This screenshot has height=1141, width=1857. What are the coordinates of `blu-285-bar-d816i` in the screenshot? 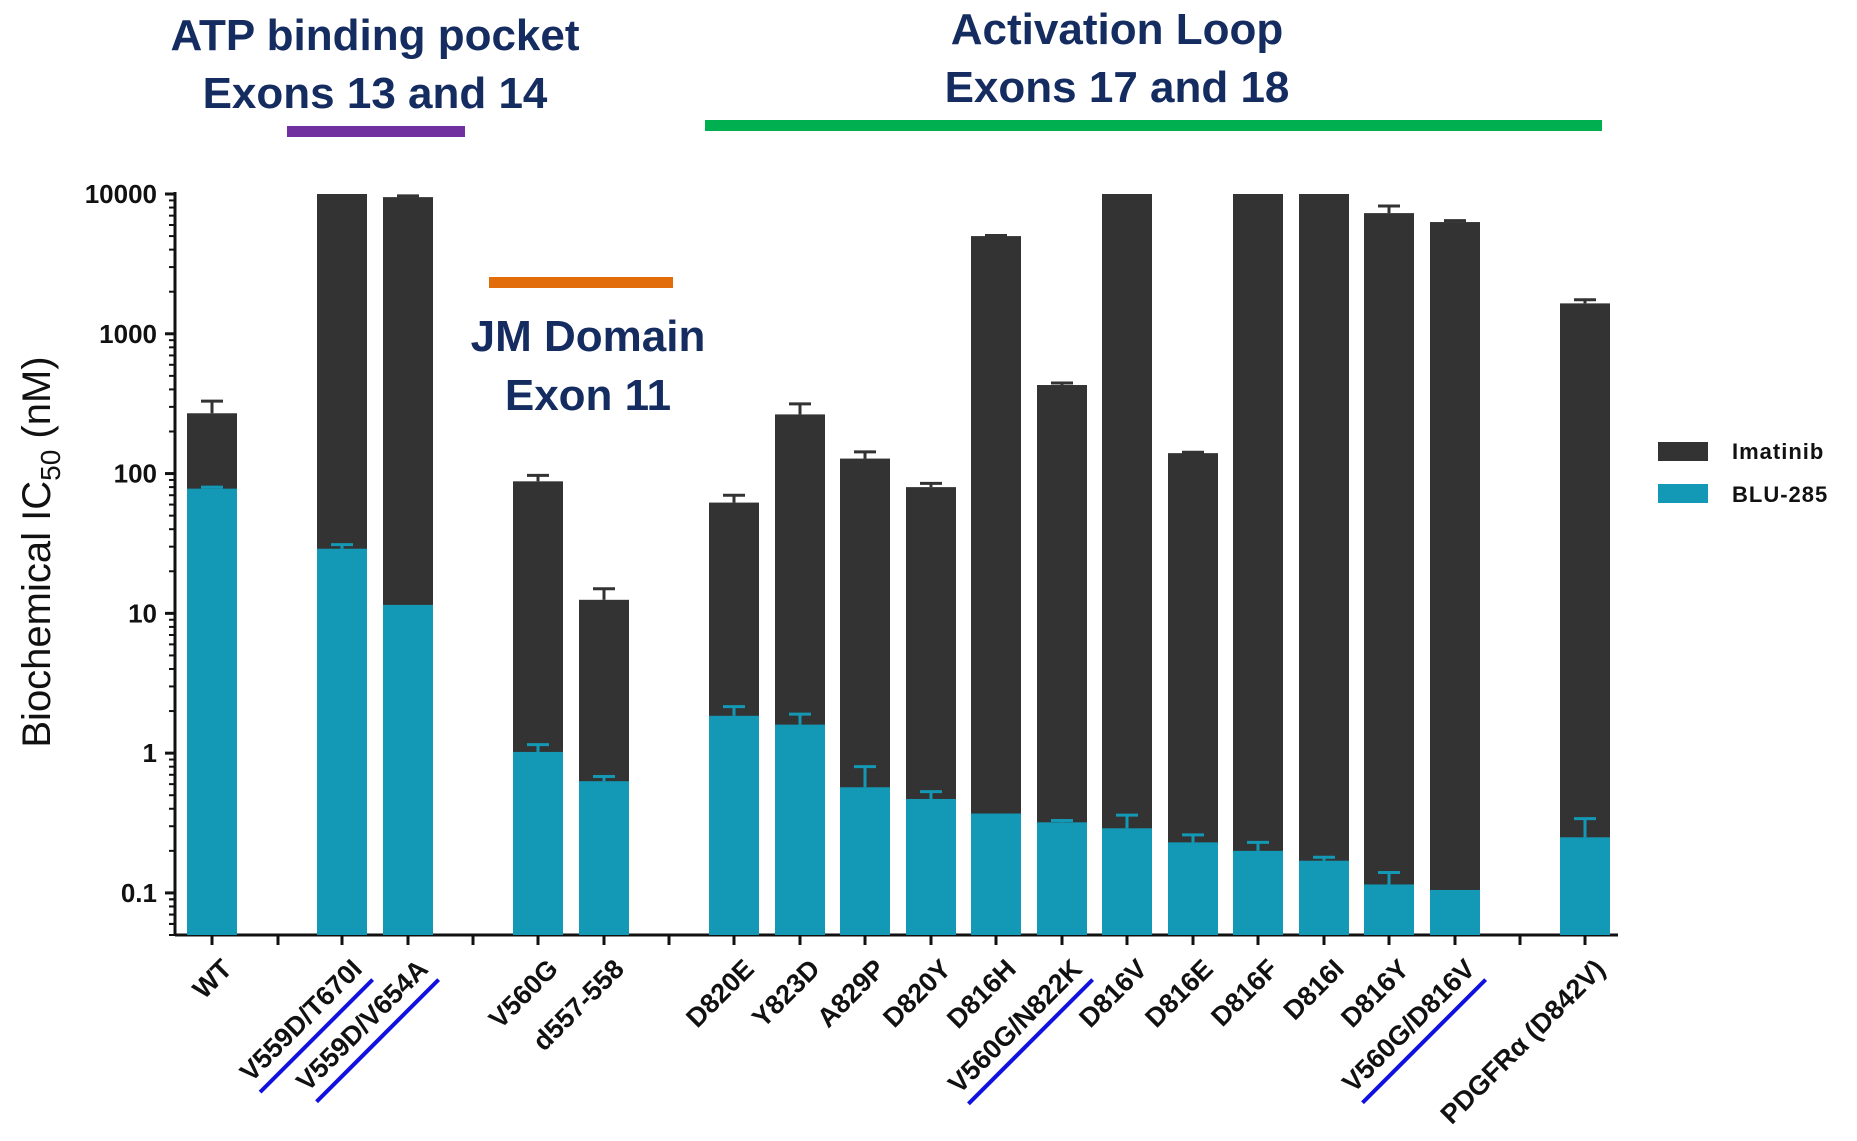 It's located at (1324, 897).